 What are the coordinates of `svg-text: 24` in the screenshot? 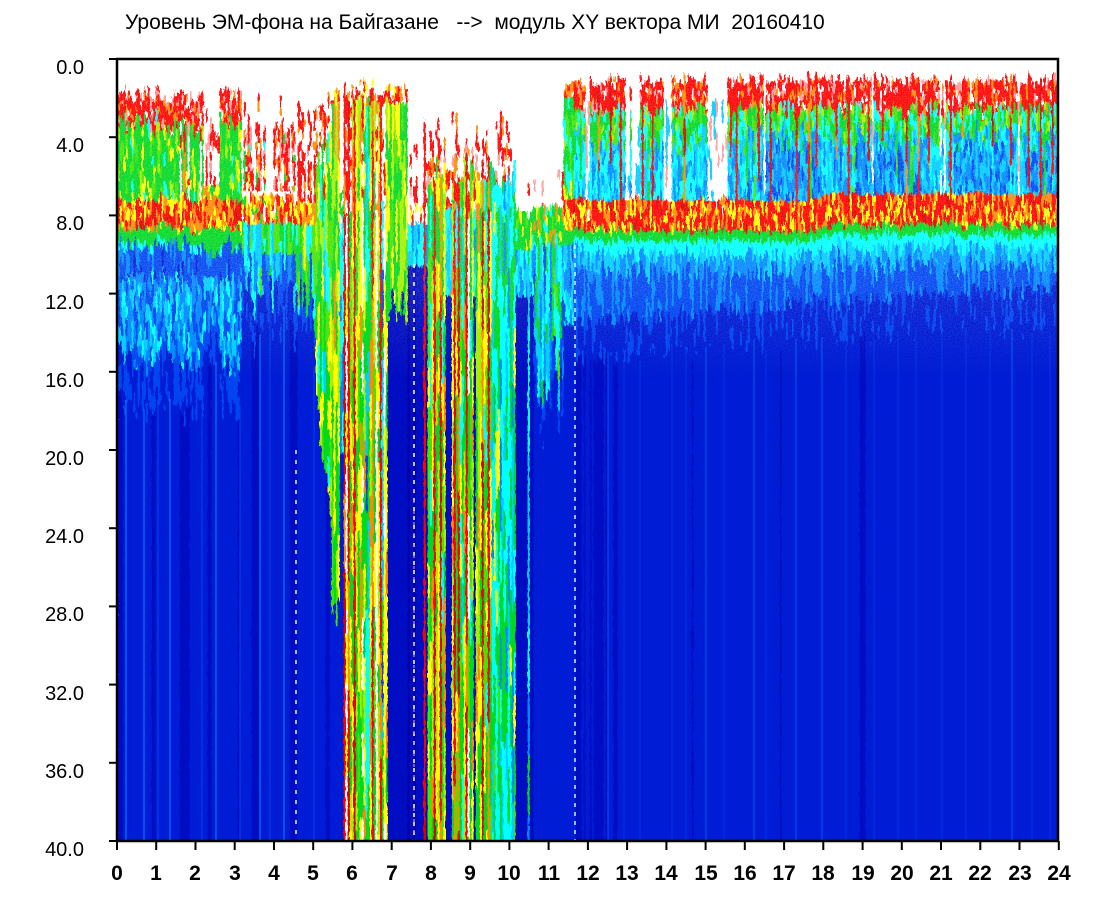 It's located at (1059, 873).